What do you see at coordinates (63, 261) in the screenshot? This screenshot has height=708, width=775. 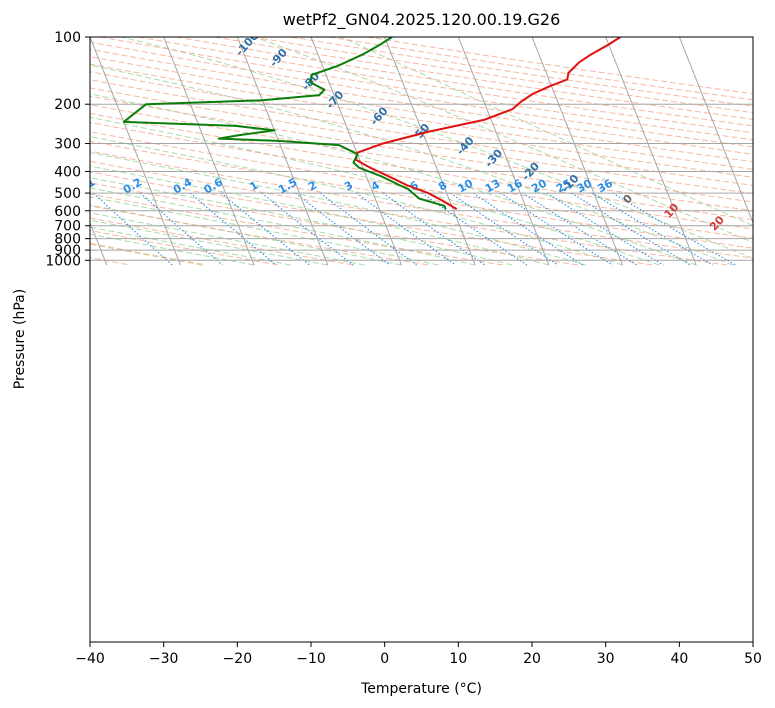 I see `y-tick-label: 1000` at bounding box center [63, 261].